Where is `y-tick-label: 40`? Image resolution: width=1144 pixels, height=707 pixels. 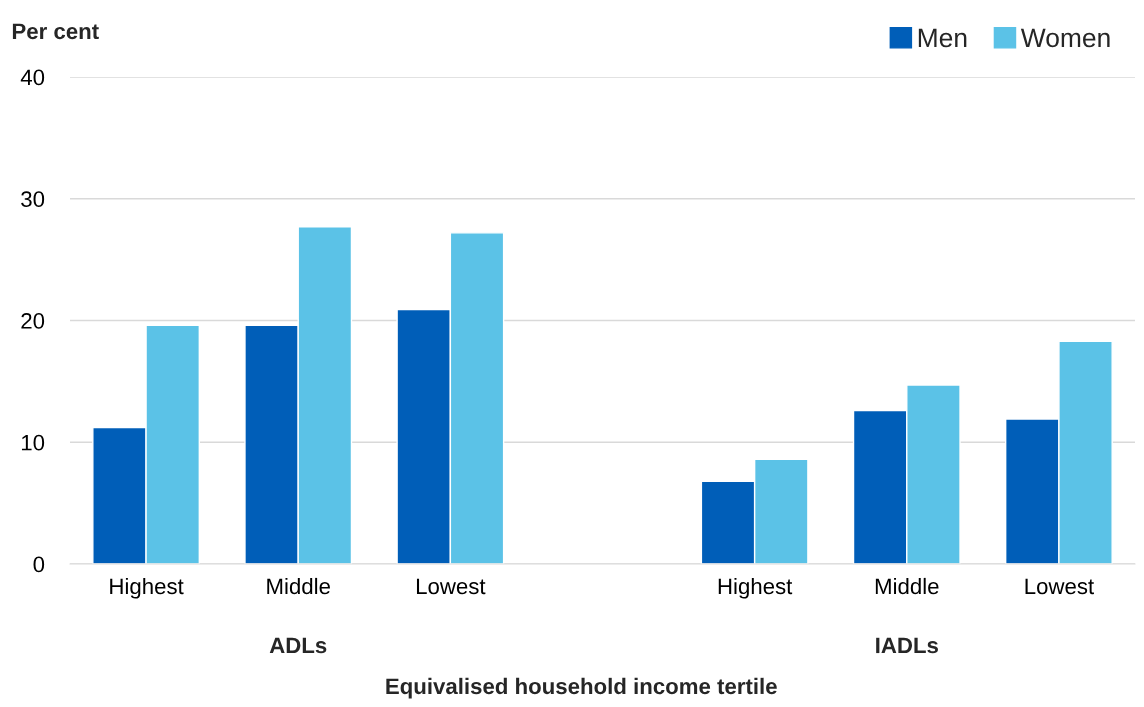 y-tick-label: 40 is located at coordinates (32, 77).